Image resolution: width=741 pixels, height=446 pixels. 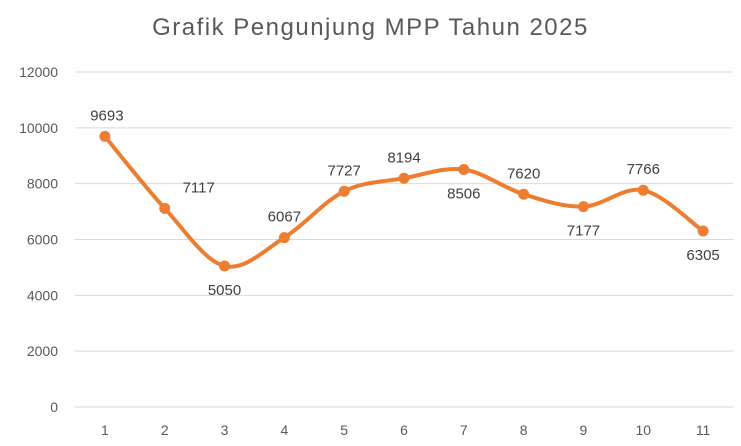 I want to click on x-tick-label: 11, so click(x=703, y=430).